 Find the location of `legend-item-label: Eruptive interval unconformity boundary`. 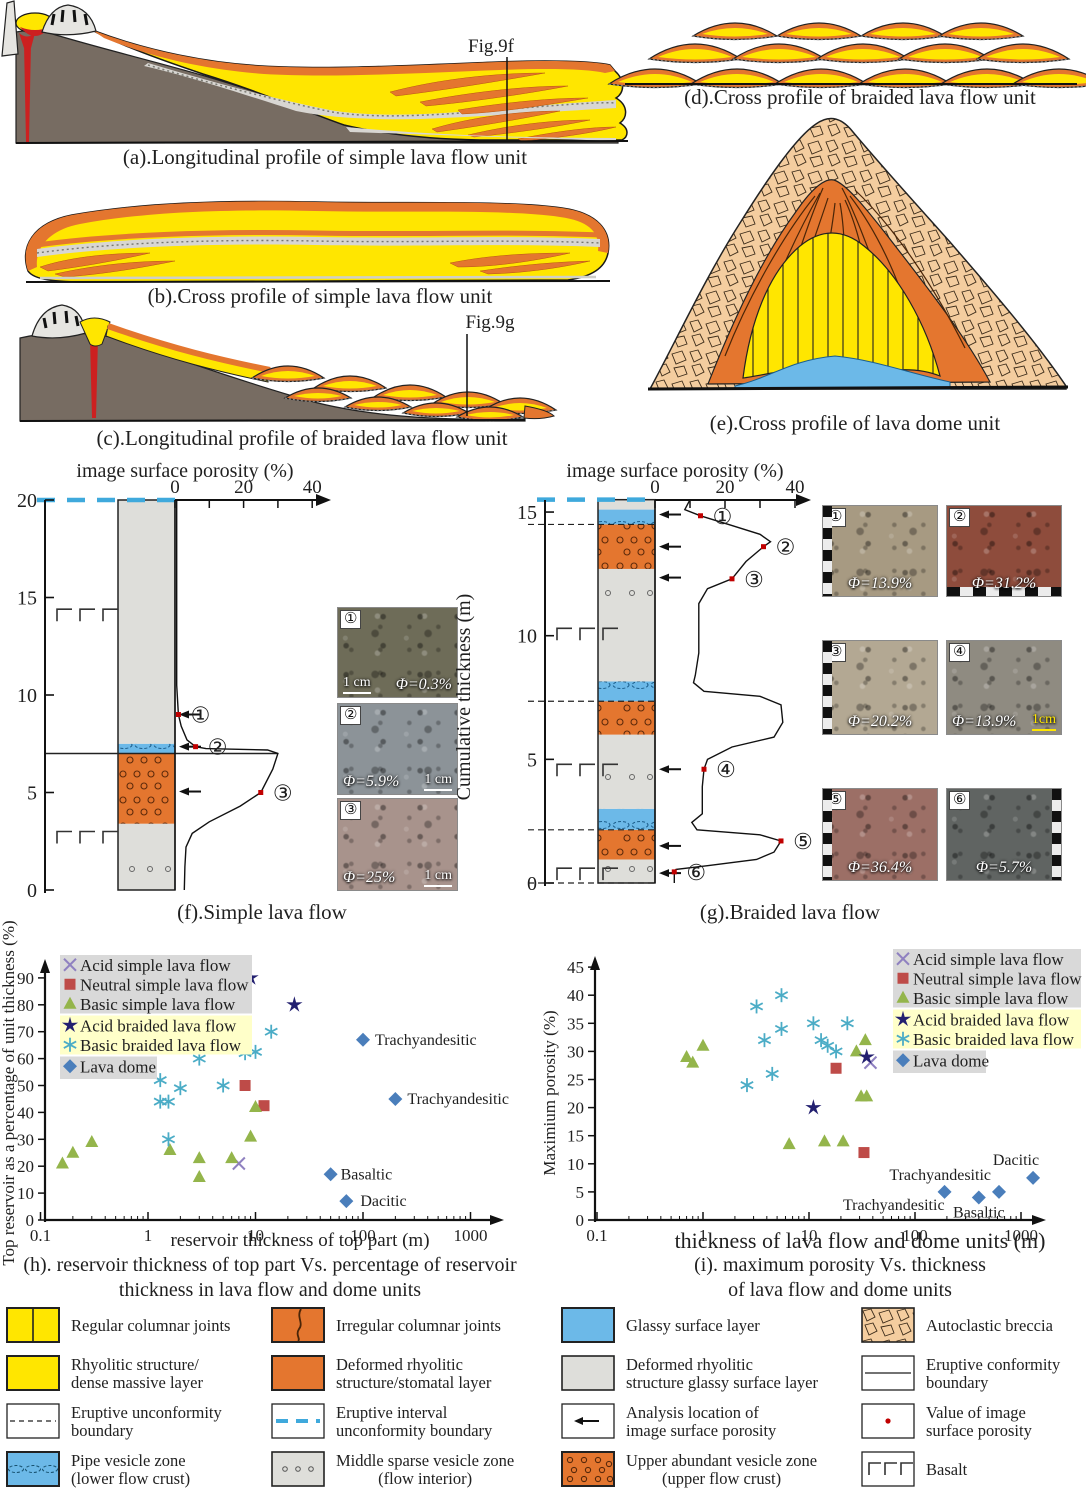

legend-item-label: Eruptive interval unconformity boundary is located at coordinates (414, 1421).